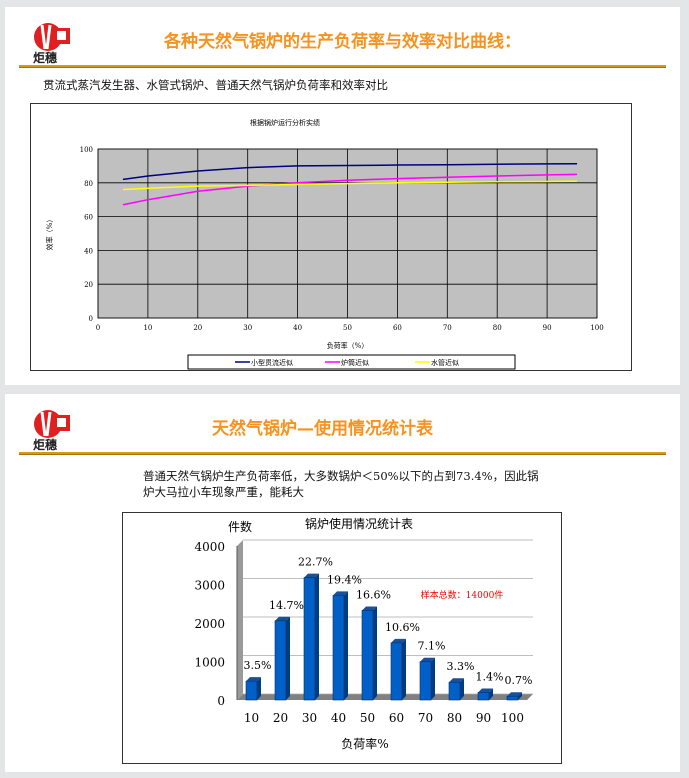  What do you see at coordinates (341, 476) in the screenshot?
I see `description-line-1: 普通天然气锅炉生产负荷率低，大多数锅炉＜50%以下的占到73.4%，因此锅` at bounding box center [341, 476].